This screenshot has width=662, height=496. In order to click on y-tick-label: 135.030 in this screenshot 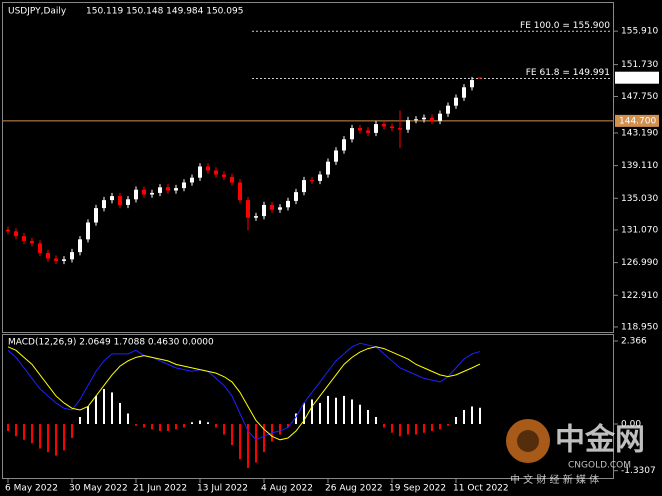, I will do `click(639, 199)`.